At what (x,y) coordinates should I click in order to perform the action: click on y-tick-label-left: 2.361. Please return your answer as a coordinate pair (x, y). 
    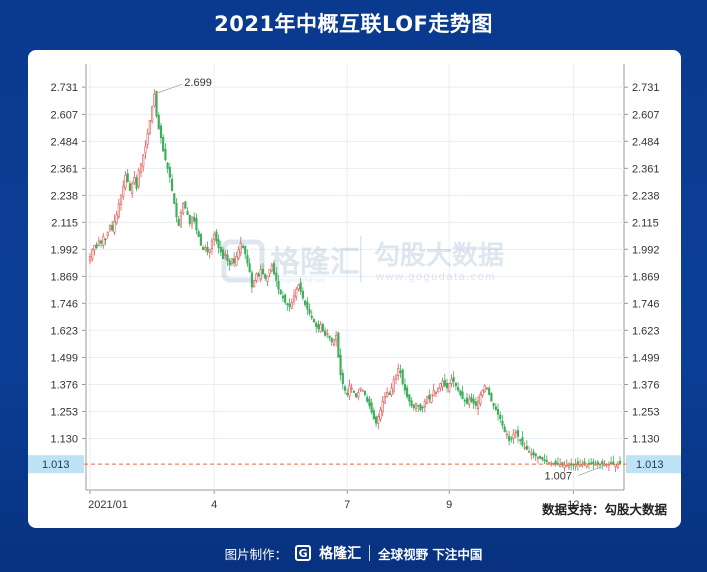
    Looking at the image, I should click on (64, 169).